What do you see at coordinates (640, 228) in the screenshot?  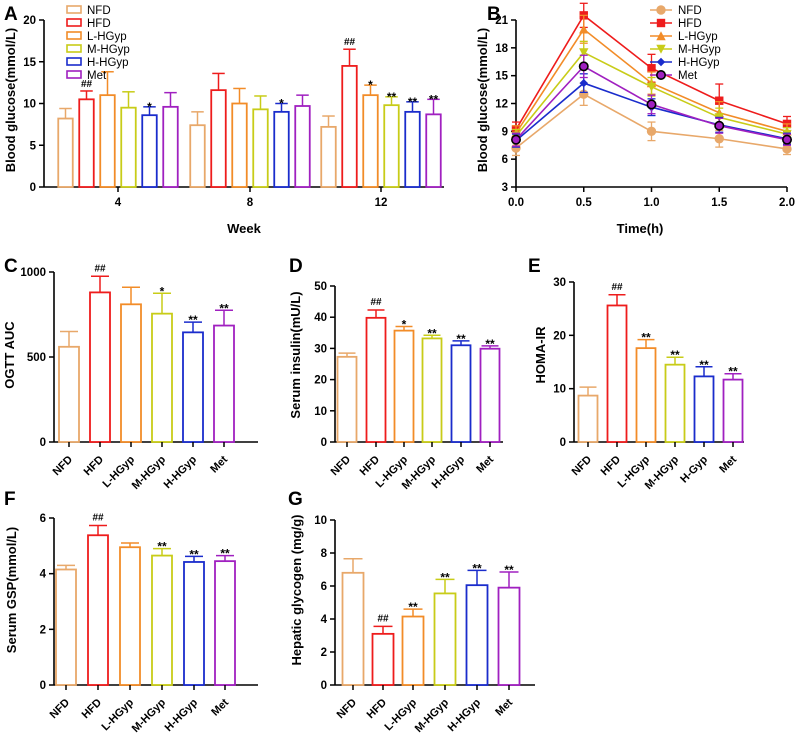 I see `x-axis-title: Time(h)` at bounding box center [640, 228].